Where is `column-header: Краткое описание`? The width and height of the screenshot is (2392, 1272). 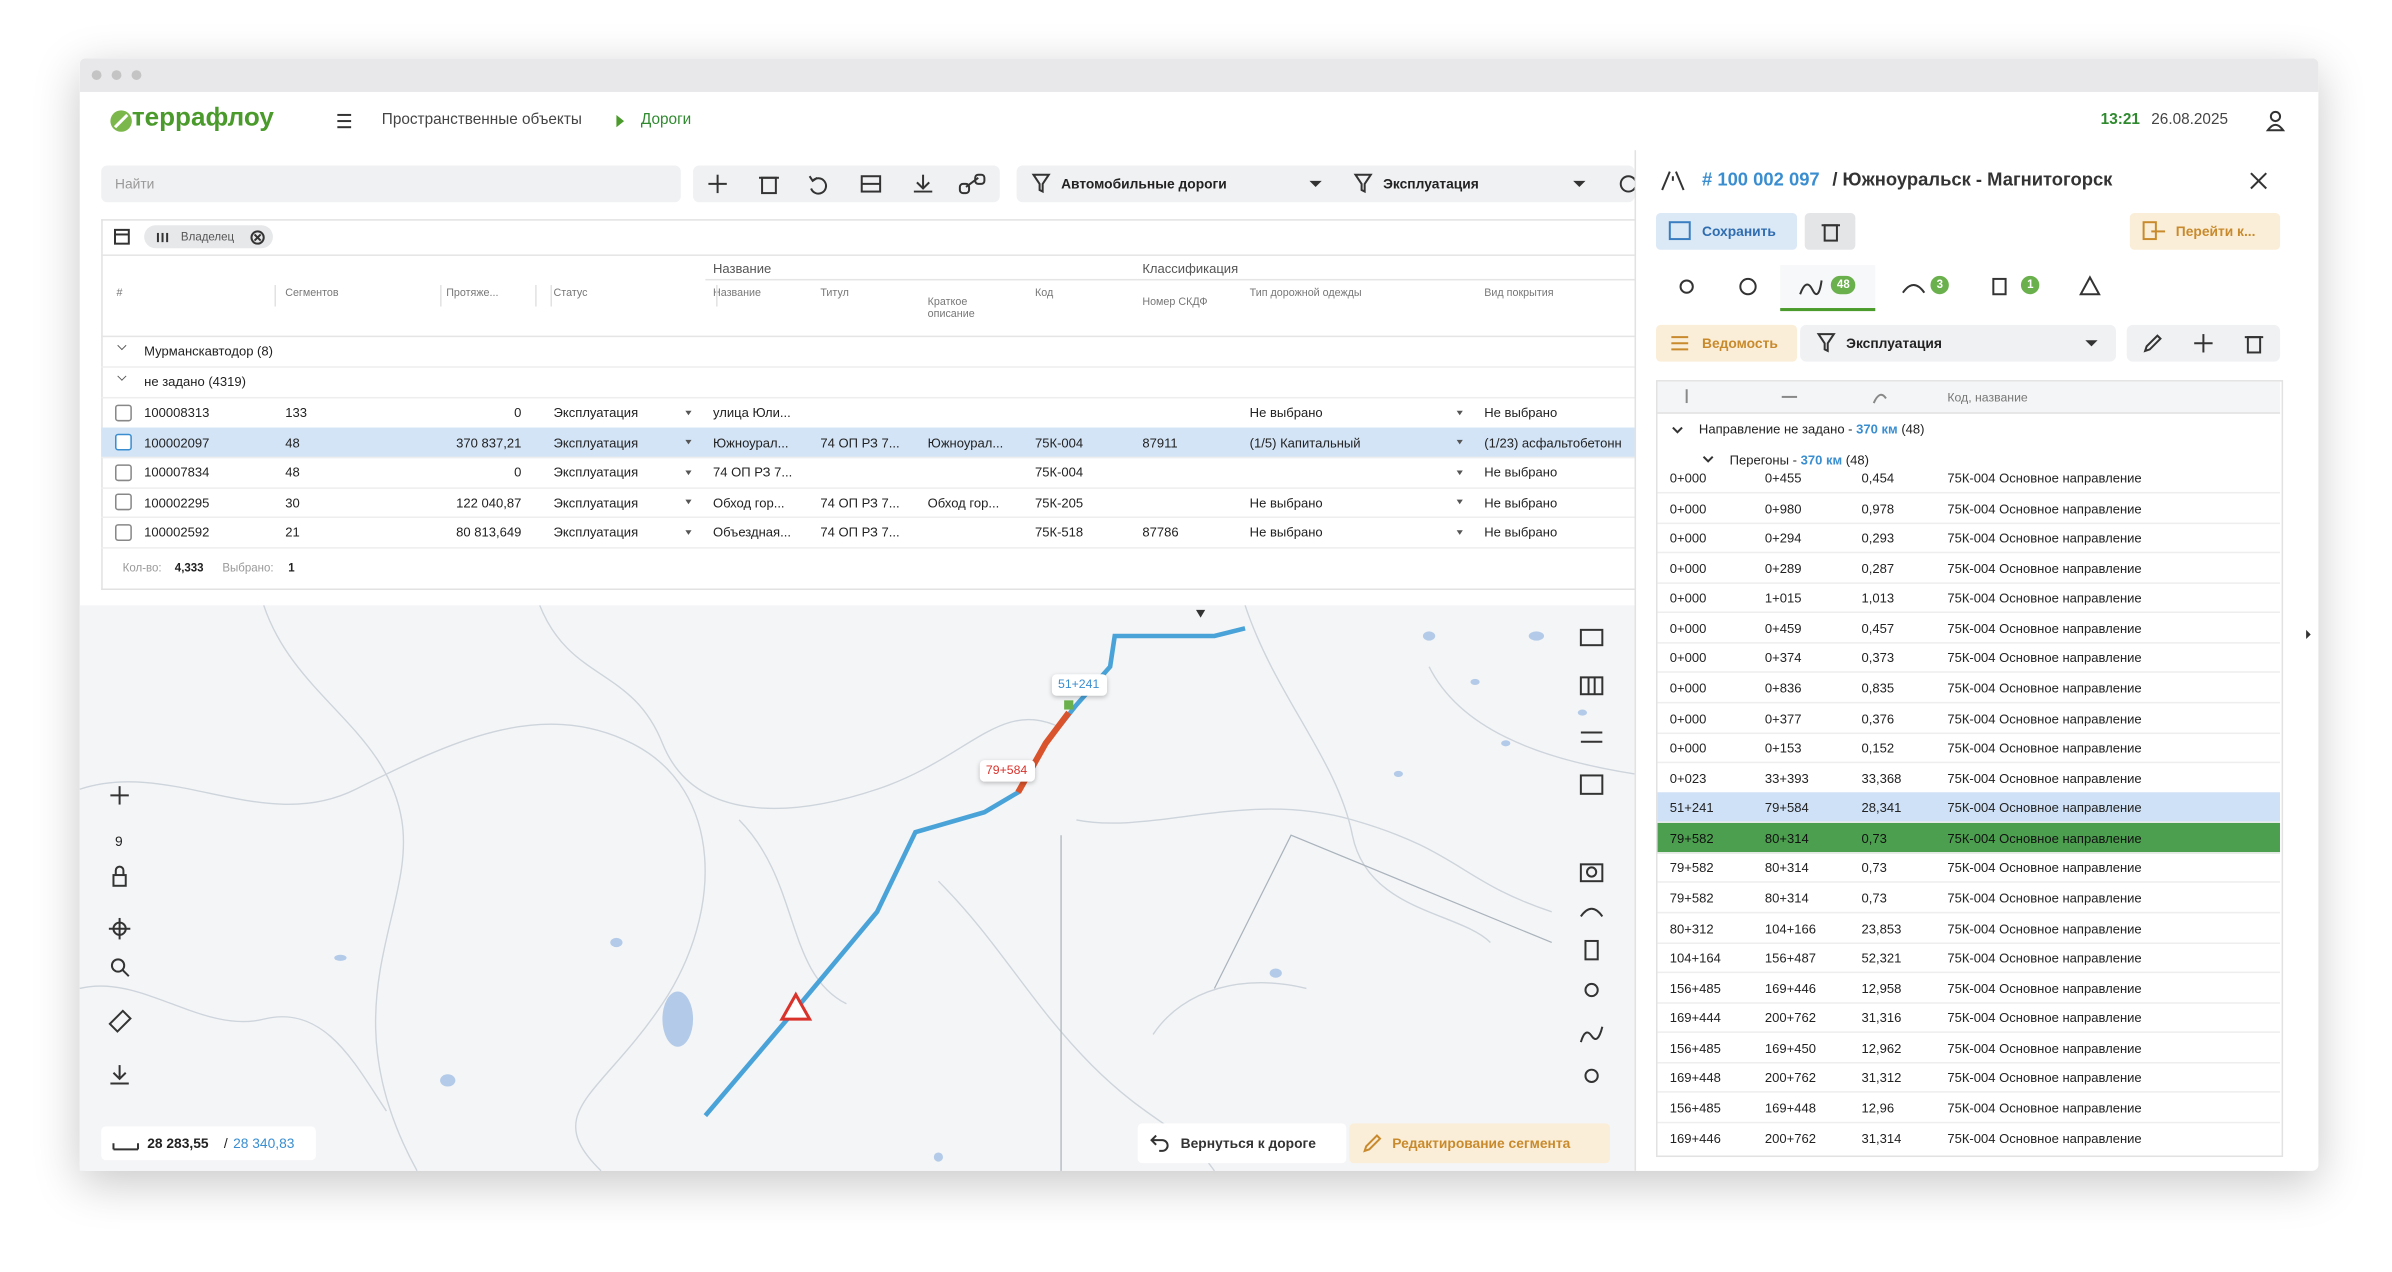
column-header: Краткое описание is located at coordinates (951, 309).